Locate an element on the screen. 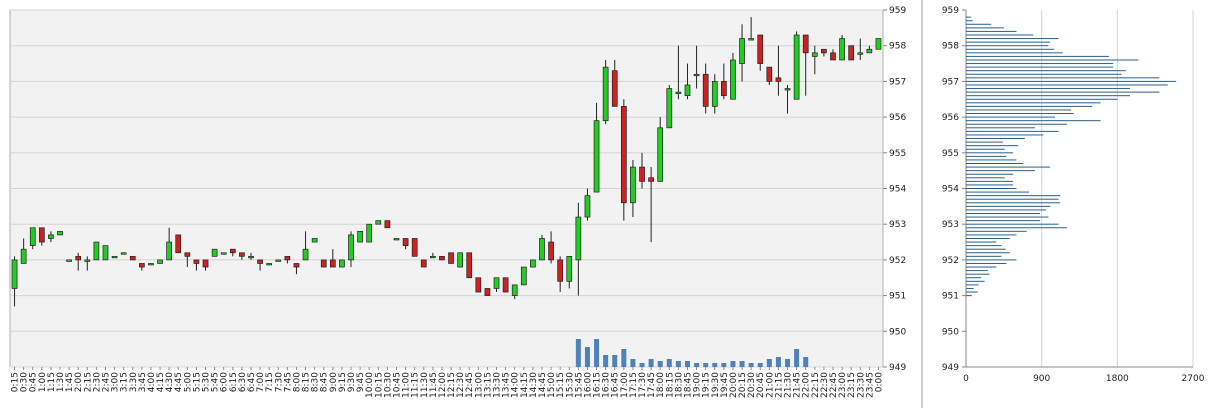  profile-volume-tick-label: 1800 is located at coordinates (1117, 379).